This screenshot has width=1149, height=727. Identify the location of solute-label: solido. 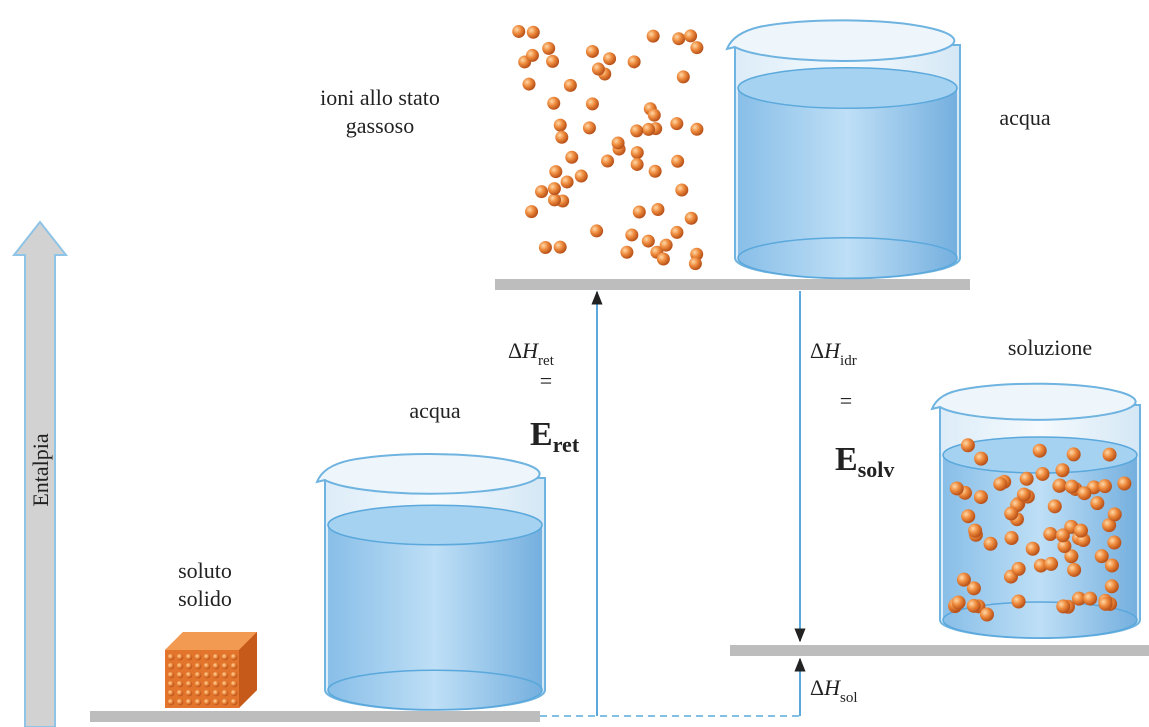
(205, 598).